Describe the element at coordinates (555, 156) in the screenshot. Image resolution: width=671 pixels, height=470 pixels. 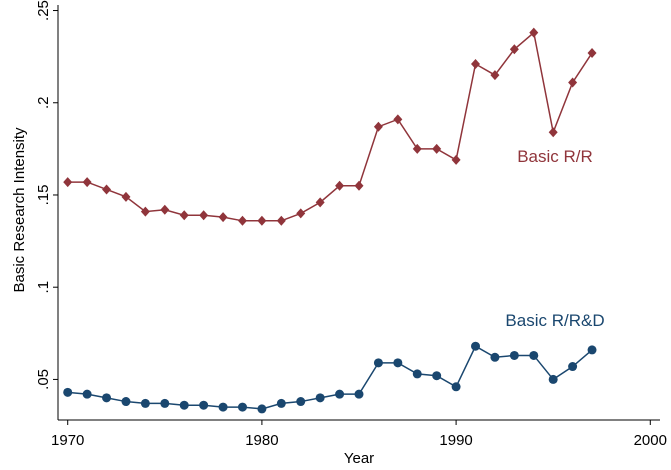
I see `series-label: Basic R/R` at that location.